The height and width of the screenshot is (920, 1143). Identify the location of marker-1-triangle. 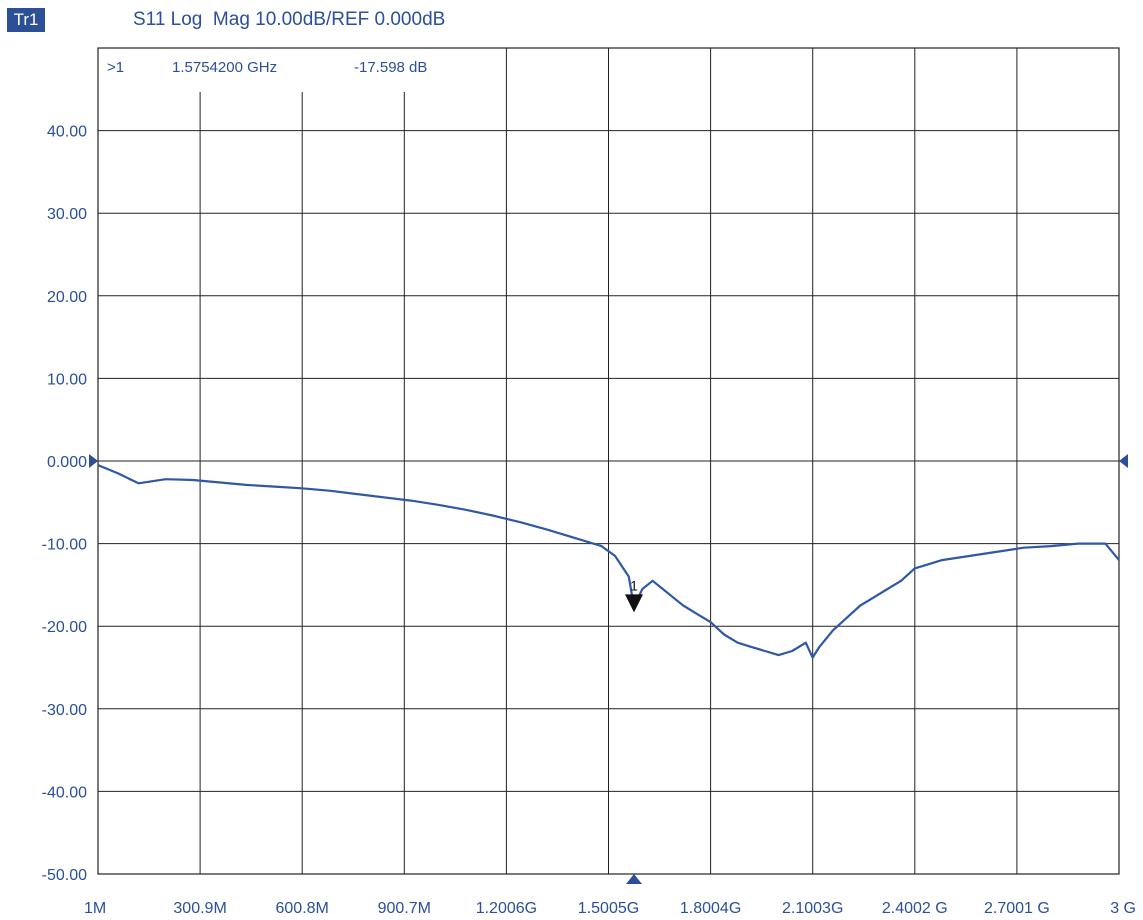
(634, 603).